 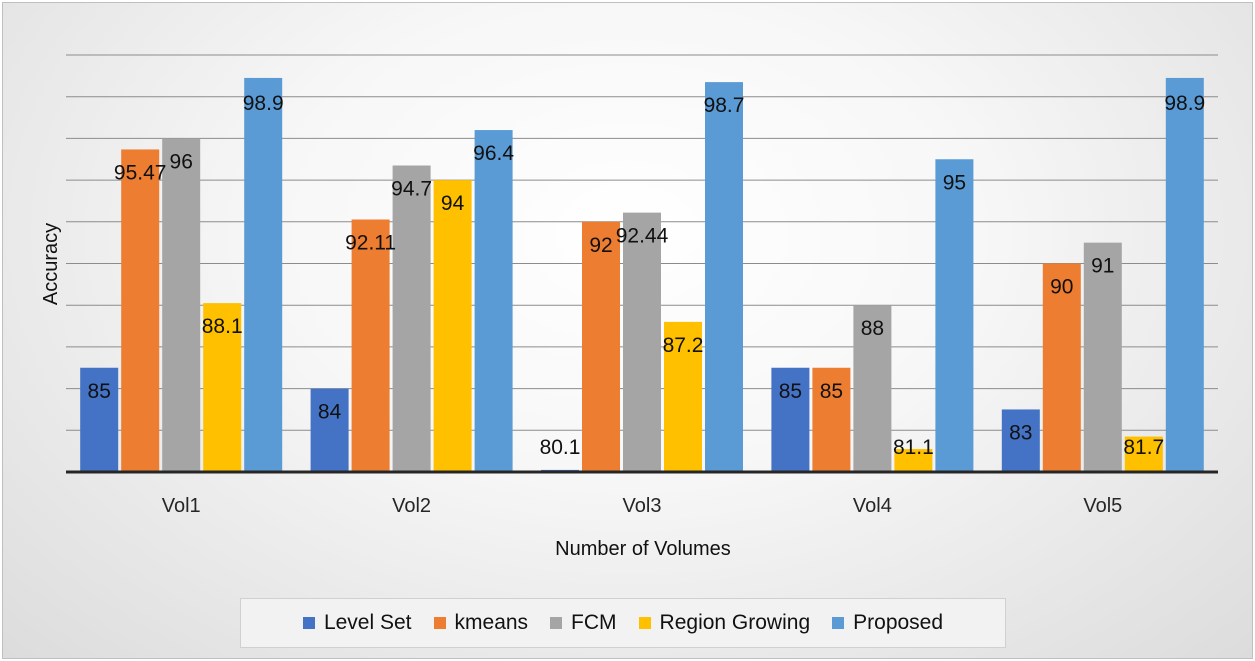 What do you see at coordinates (411, 189) in the screenshot?
I see `data-label: 94.7` at bounding box center [411, 189].